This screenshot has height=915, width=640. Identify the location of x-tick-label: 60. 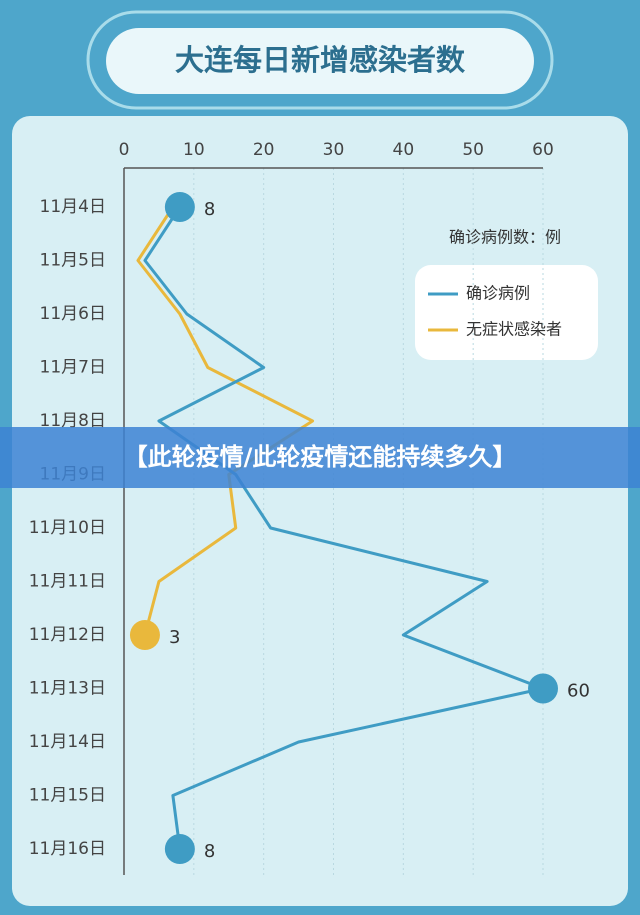
(543, 150).